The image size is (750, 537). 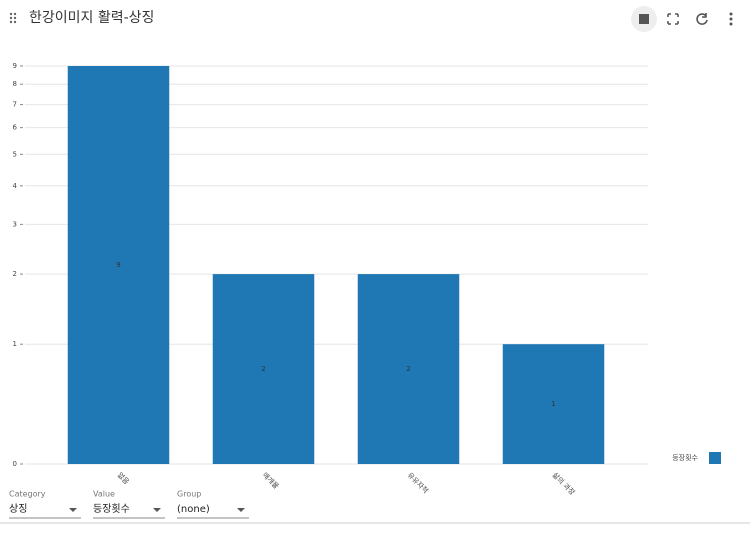 What do you see at coordinates (15, 84) in the screenshot?
I see `y-tick-label: 8` at bounding box center [15, 84].